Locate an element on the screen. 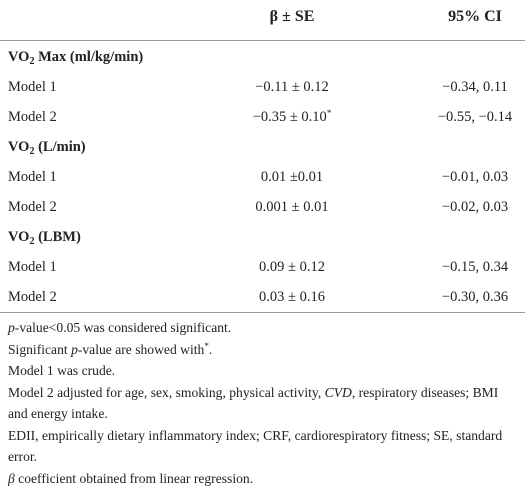 The width and height of the screenshot is (525, 488). beta-value: 0.09 ± 0.12 is located at coordinates (292, 267).